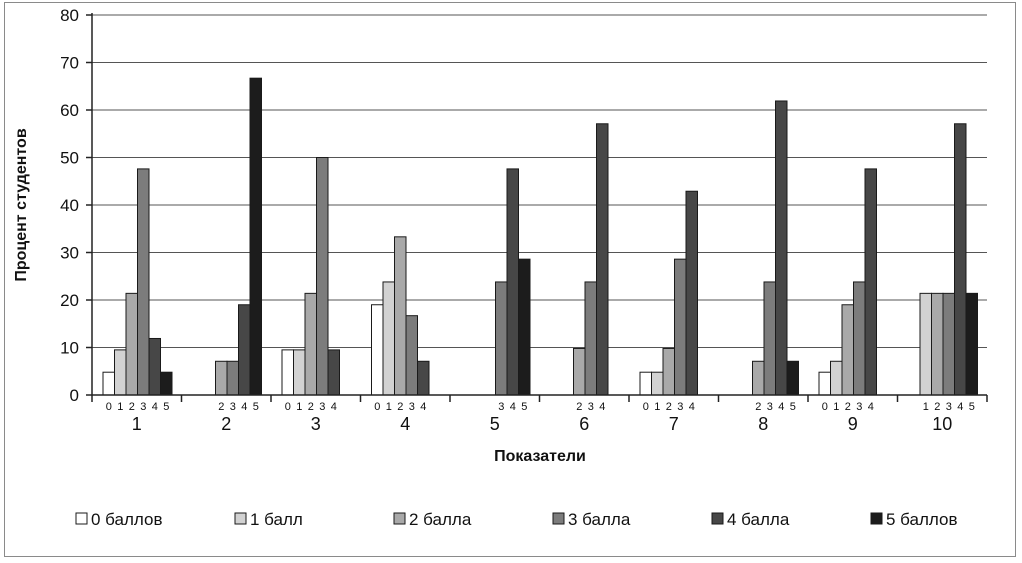 This screenshot has height=563, width=1022. Describe the element at coordinates (69, 205) in the screenshot. I see `y-tick-label: 40` at that location.